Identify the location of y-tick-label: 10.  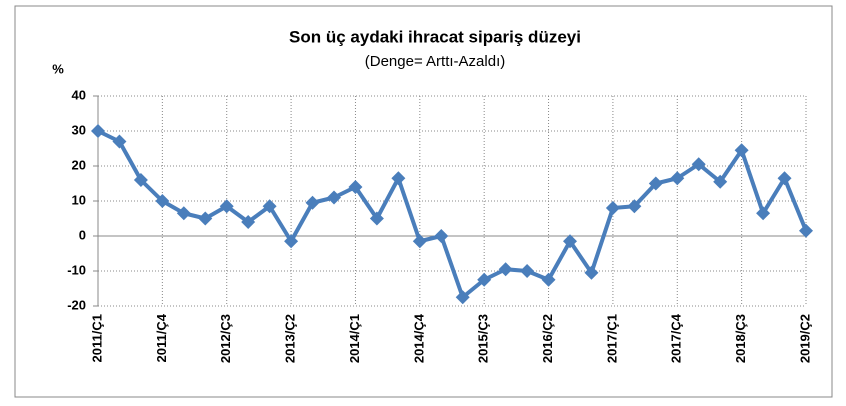
(79, 199).